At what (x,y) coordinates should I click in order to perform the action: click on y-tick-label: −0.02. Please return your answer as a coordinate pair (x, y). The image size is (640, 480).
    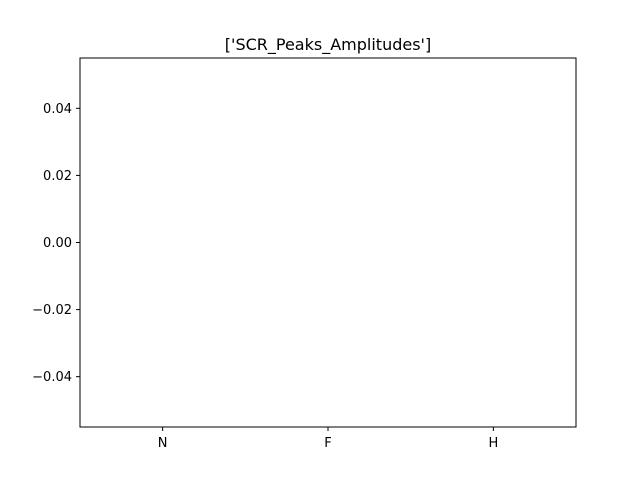
    Looking at the image, I should click on (52, 310).